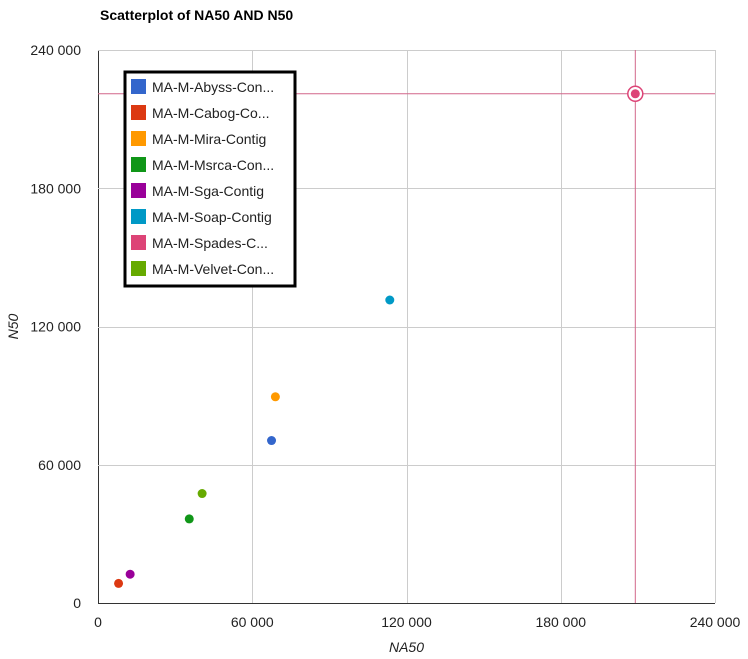 This screenshot has height=659, width=748. What do you see at coordinates (406, 622) in the screenshot?
I see `x-tick-label: 120 000` at bounding box center [406, 622].